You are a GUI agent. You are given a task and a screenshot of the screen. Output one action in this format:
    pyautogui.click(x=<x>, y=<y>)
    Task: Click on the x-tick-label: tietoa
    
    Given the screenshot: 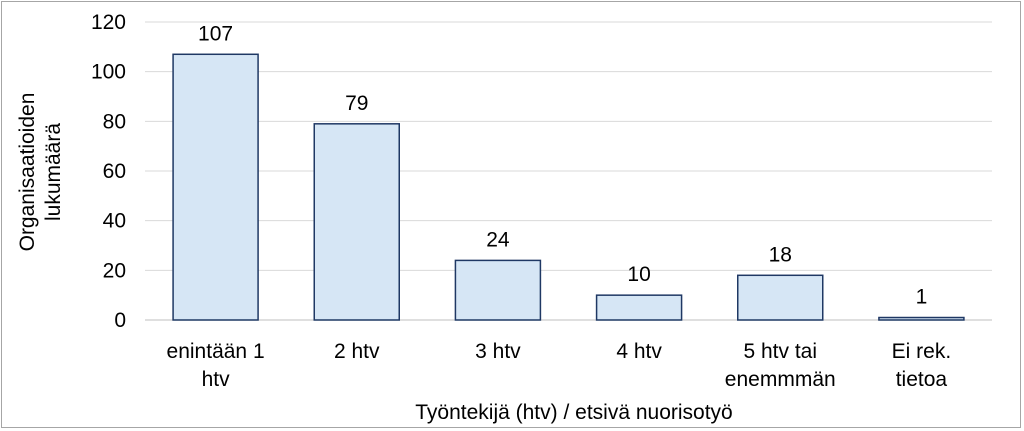 What is the action you would take?
    pyautogui.click(x=922, y=379)
    